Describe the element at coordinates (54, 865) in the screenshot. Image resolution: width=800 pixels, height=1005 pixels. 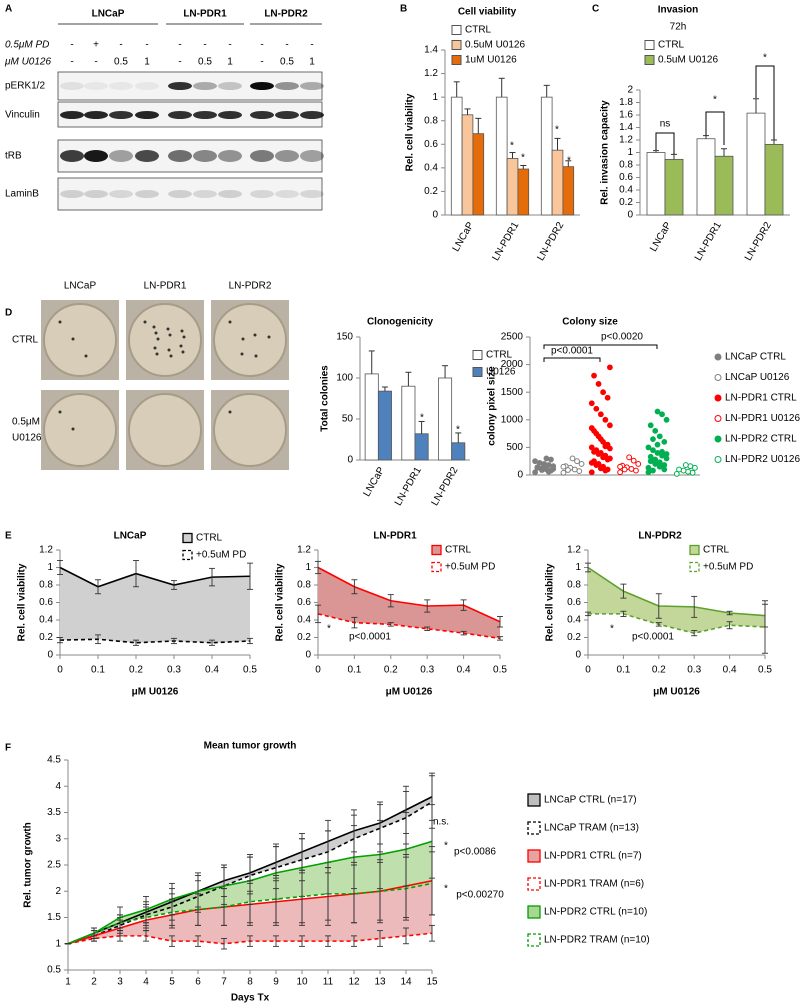
I see `y-tick-label: 2.5` at that location.